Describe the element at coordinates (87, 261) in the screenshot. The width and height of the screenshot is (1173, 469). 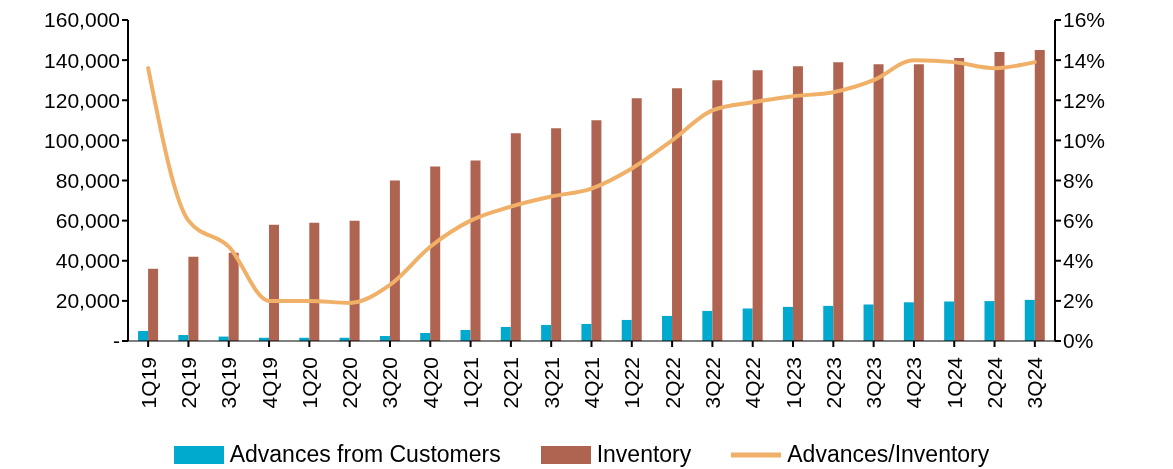
I see `y-tick-label: 40,000` at that location.